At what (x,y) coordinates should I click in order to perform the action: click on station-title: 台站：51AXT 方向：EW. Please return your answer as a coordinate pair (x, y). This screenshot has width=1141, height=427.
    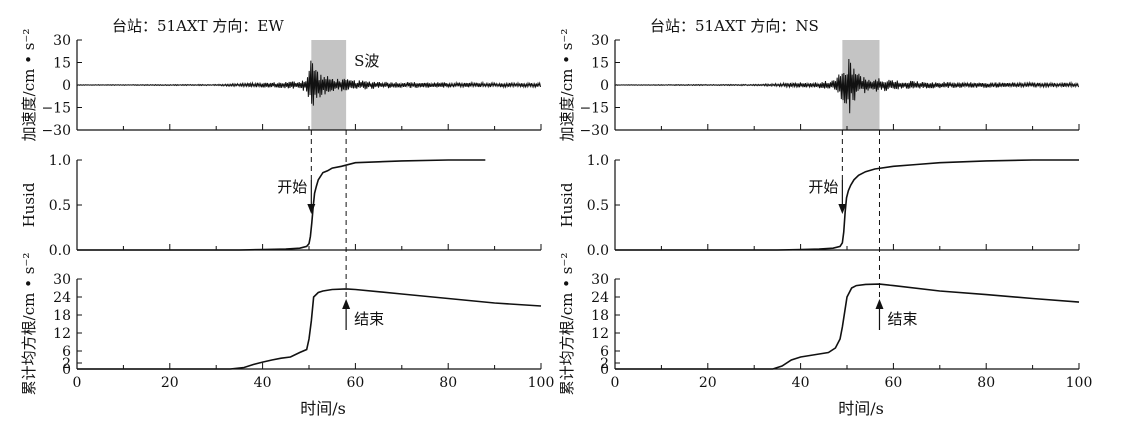
    Looking at the image, I should click on (198, 26).